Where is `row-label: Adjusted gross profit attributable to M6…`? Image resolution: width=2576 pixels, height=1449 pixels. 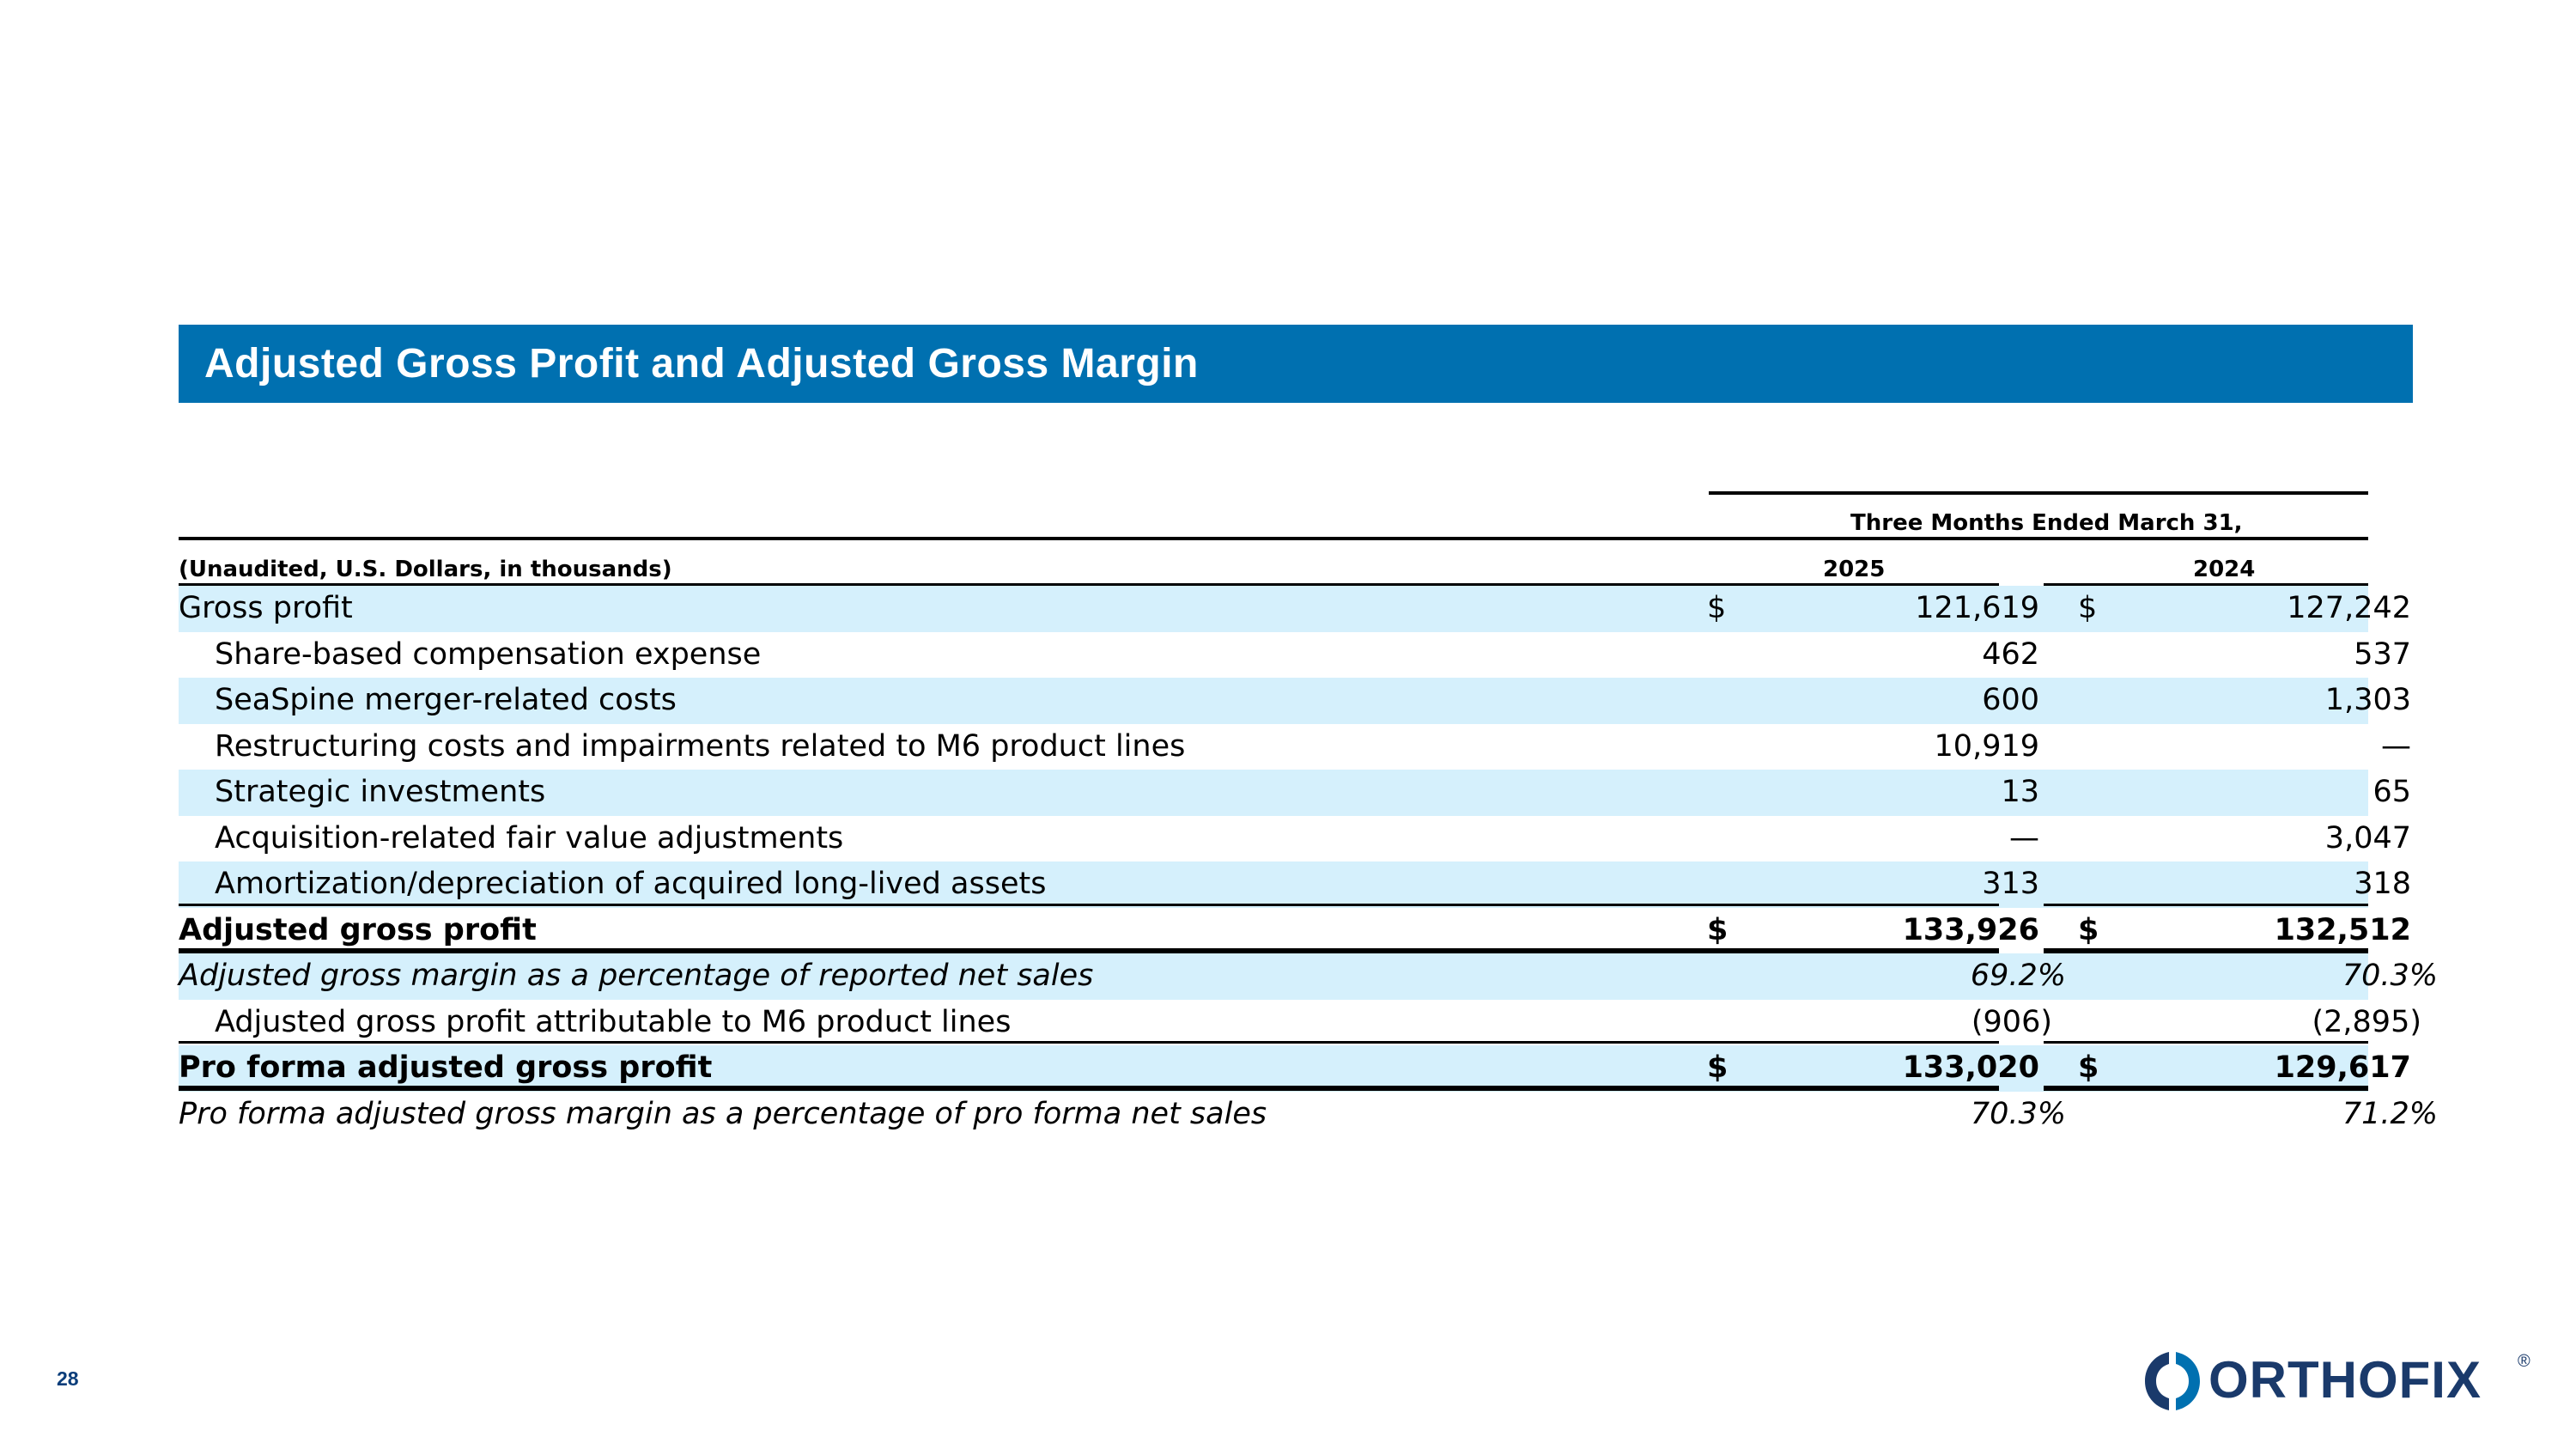 row-label: Adjusted gross profit attributable to M6… is located at coordinates (614, 1021).